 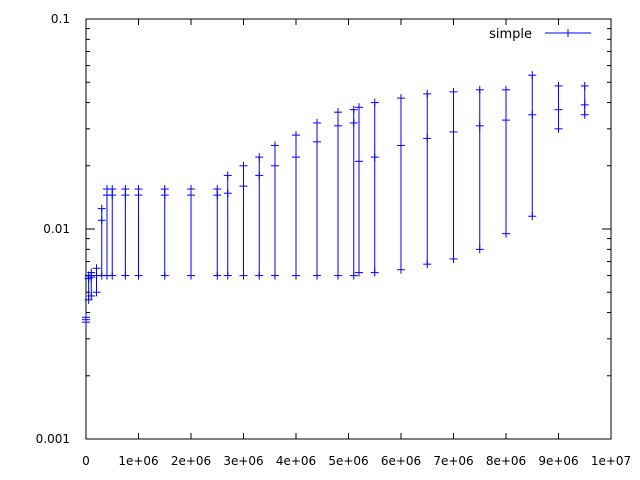 What do you see at coordinates (401, 461) in the screenshot?
I see `x-tick-label: 6e+06` at bounding box center [401, 461].